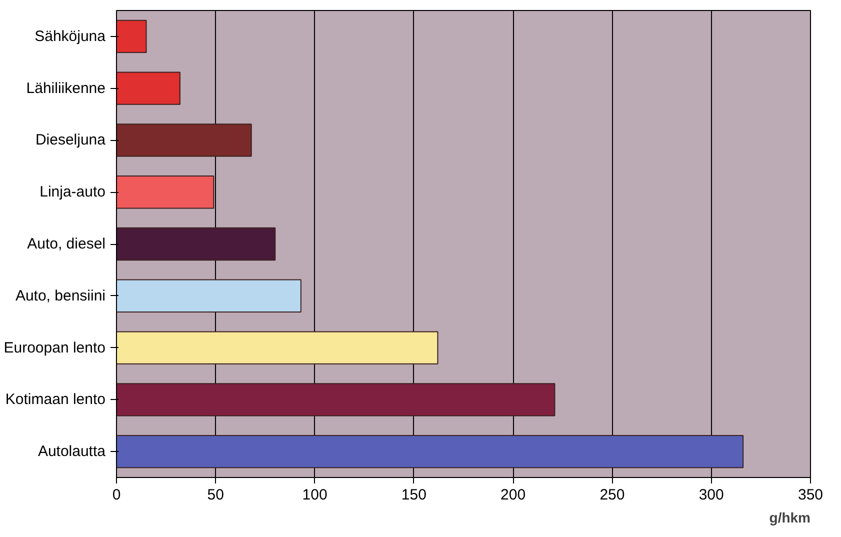 The image size is (841, 537). What do you see at coordinates (413, 495) in the screenshot?
I see `x-tick-label: 150` at bounding box center [413, 495].